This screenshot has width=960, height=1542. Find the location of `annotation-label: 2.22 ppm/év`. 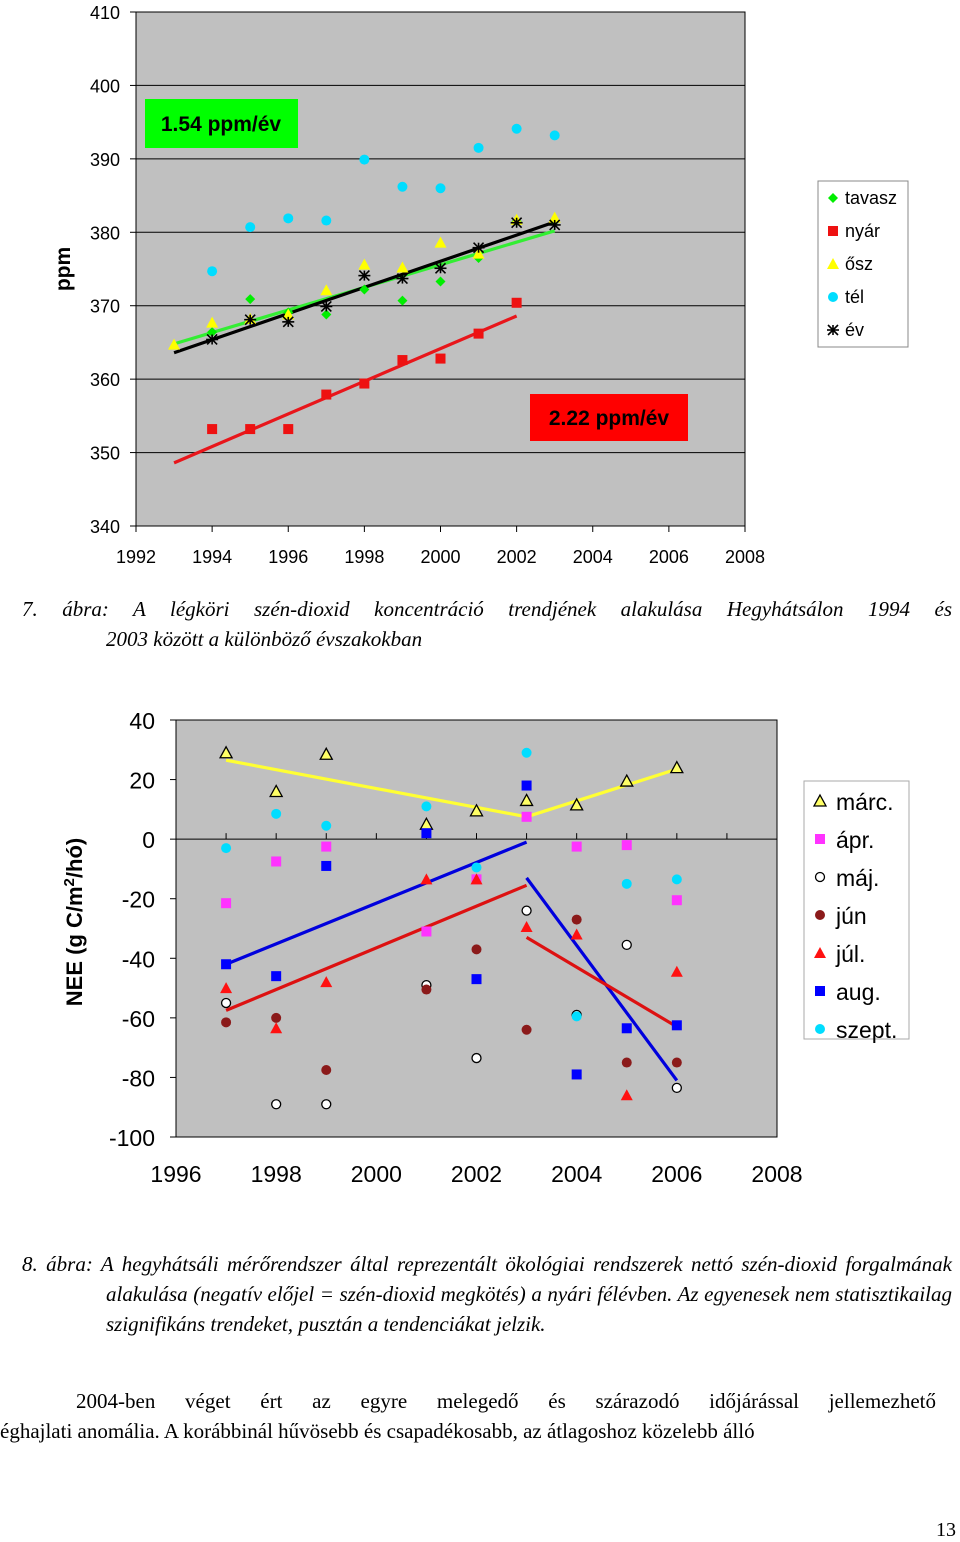

annotation-label: 2.22 ppm/év is located at coordinates (609, 418).